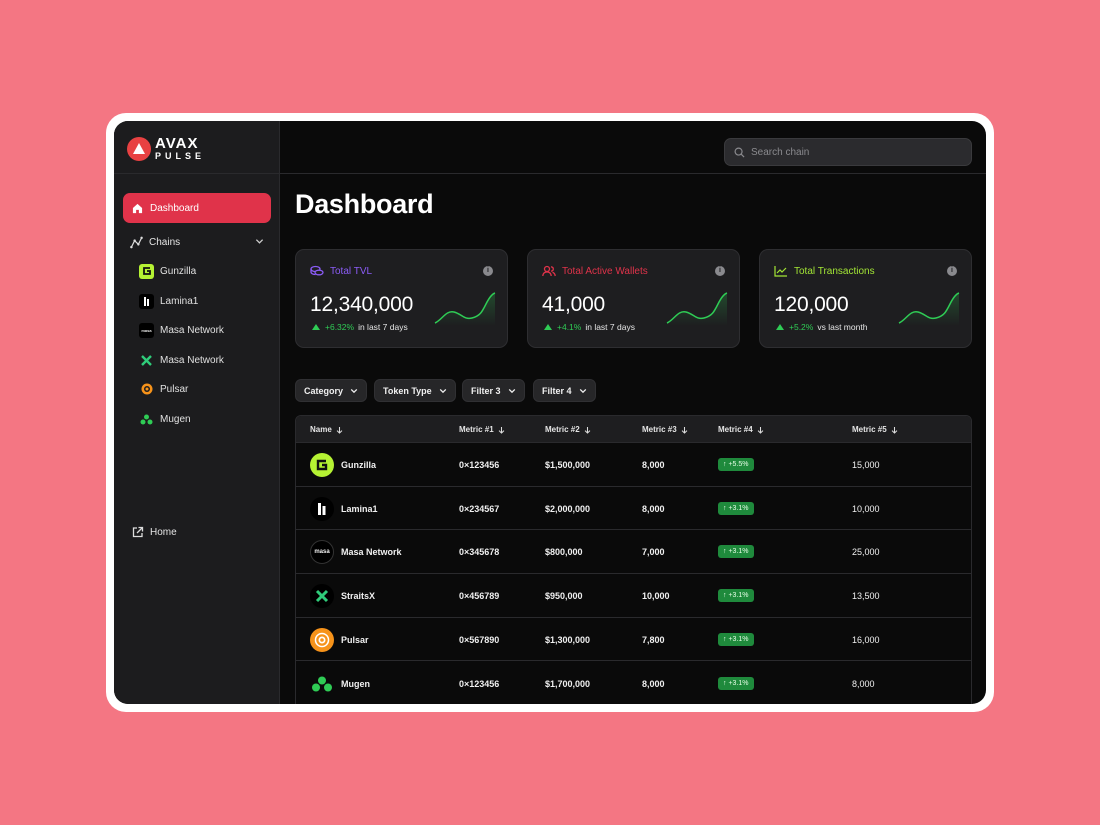 The height and width of the screenshot is (825, 1100). Describe the element at coordinates (322, 684) in the screenshot. I see `mugen-icon` at that location.